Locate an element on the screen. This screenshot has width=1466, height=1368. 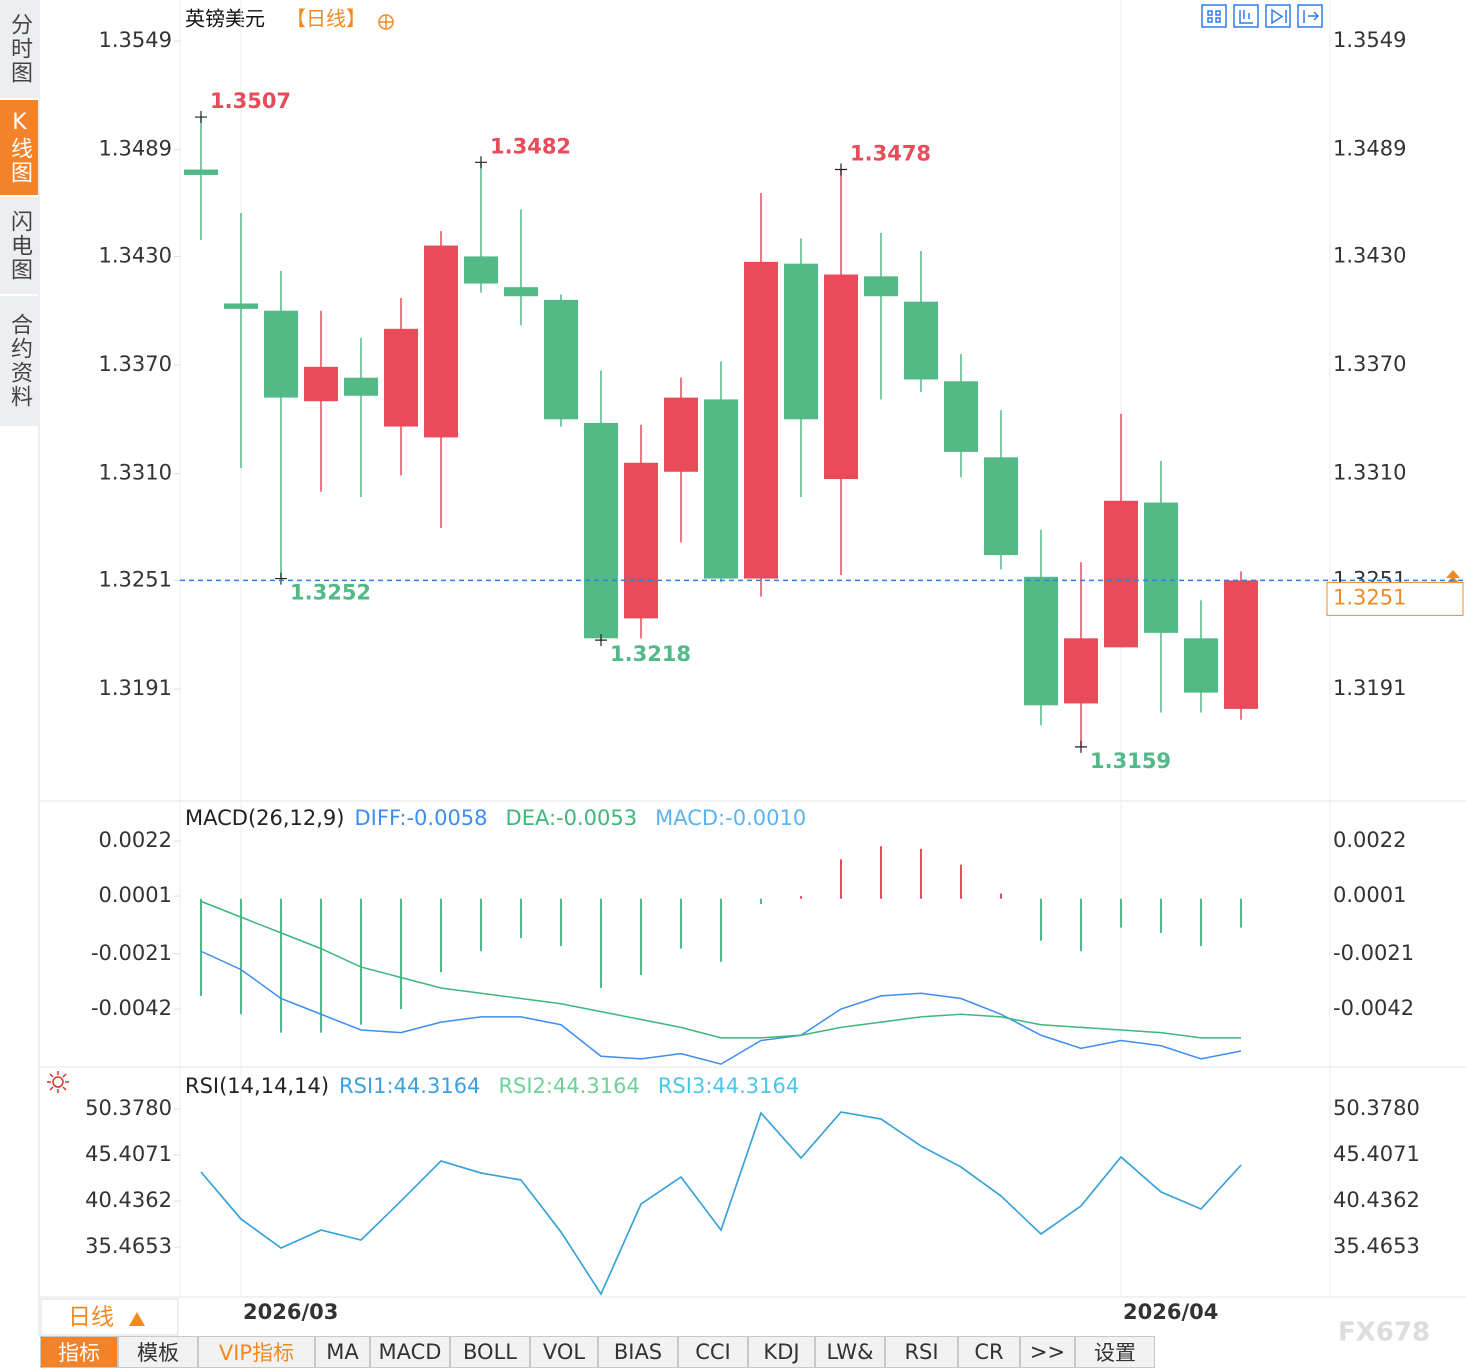
legend-entry: RSI1:44.3164 is located at coordinates (409, 1086).